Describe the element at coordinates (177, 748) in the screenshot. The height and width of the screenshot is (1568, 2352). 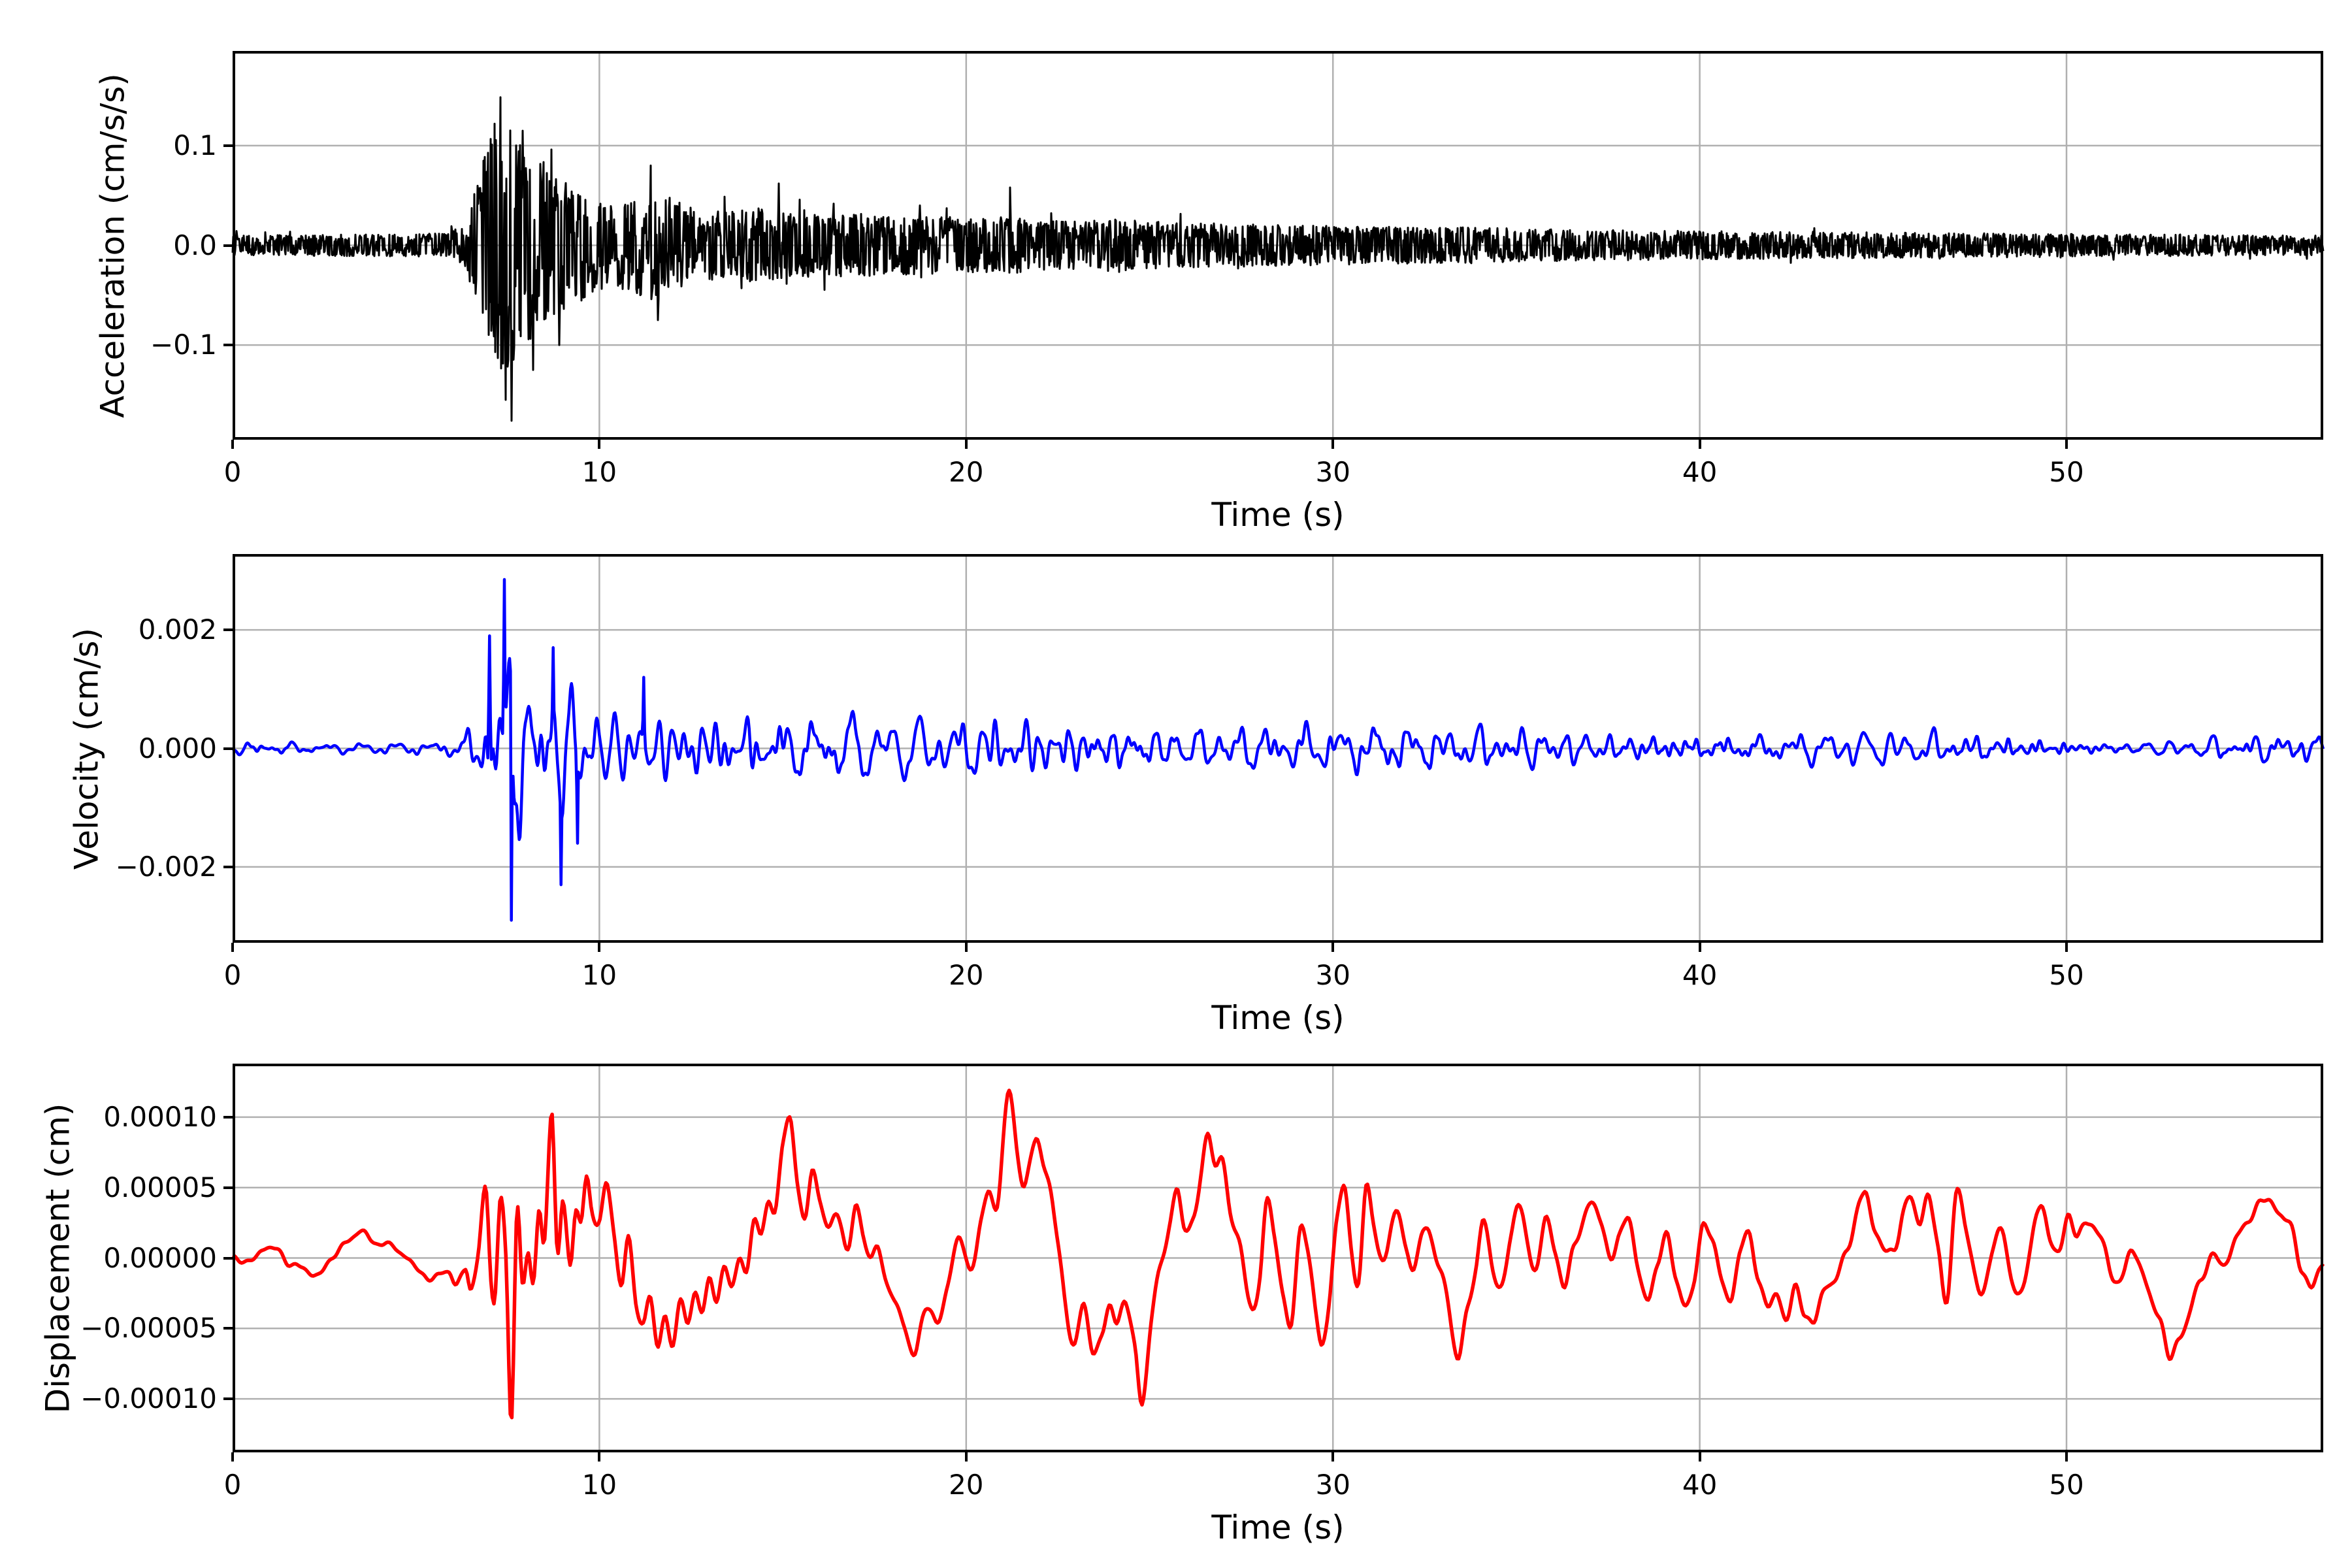
I see `y-tick-label: 0.000` at that location.